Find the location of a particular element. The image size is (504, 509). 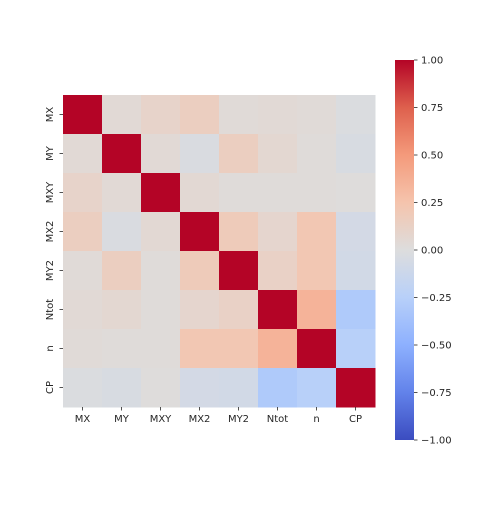

heatmap-cell-mx2-cp is located at coordinates (356, 232).